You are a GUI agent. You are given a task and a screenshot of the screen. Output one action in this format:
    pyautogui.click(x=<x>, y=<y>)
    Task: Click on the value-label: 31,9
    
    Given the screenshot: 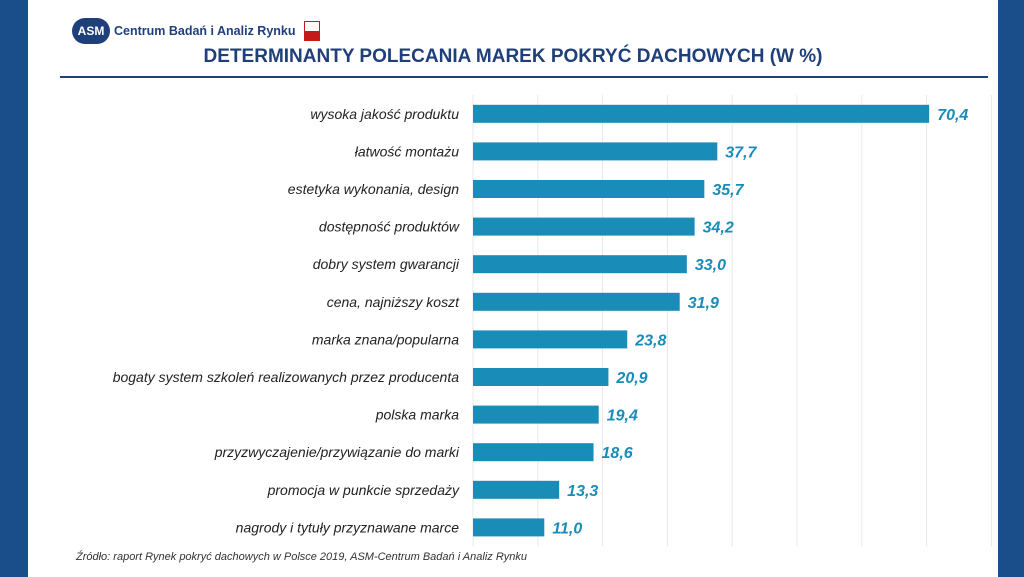 What is the action you would take?
    pyautogui.click(x=703, y=303)
    